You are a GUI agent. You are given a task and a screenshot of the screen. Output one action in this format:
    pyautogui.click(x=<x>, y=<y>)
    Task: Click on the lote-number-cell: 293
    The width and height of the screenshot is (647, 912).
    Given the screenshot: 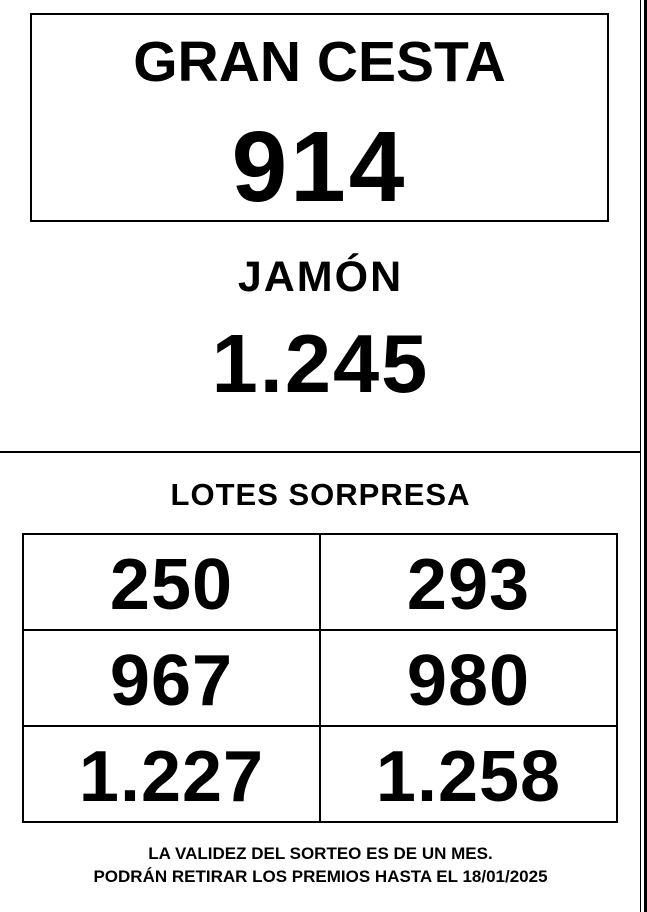 What is the action you would take?
    pyautogui.click(x=468, y=582)
    